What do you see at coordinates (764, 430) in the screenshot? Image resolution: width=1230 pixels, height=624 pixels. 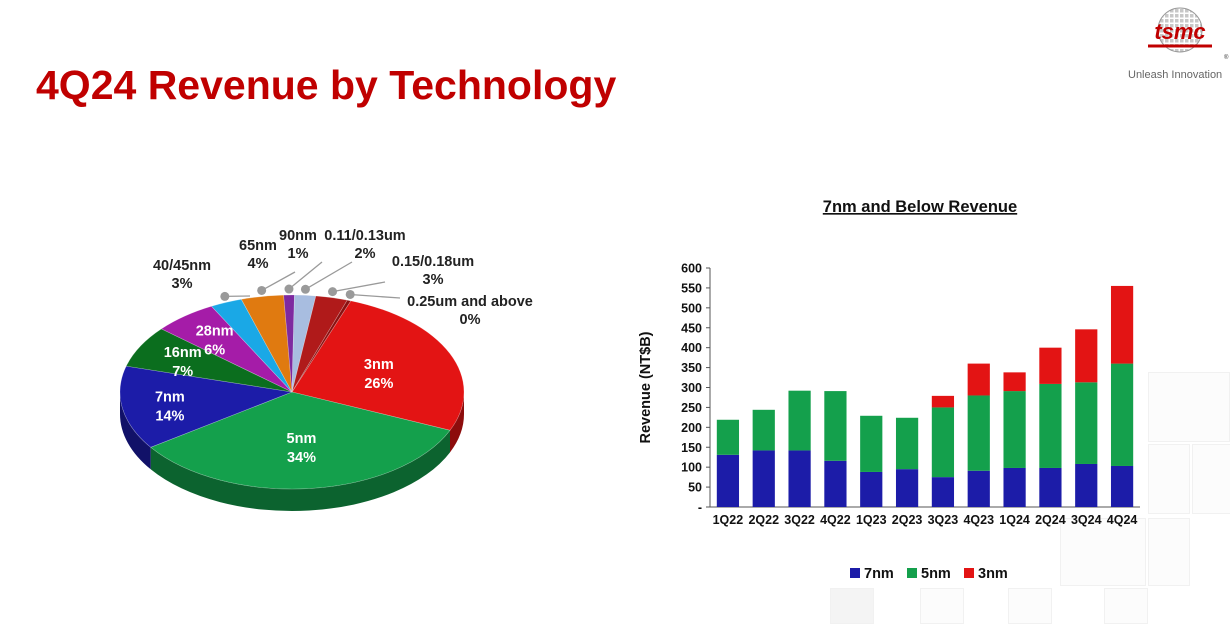 I see `bar-5nm-2Q22` at bounding box center [764, 430].